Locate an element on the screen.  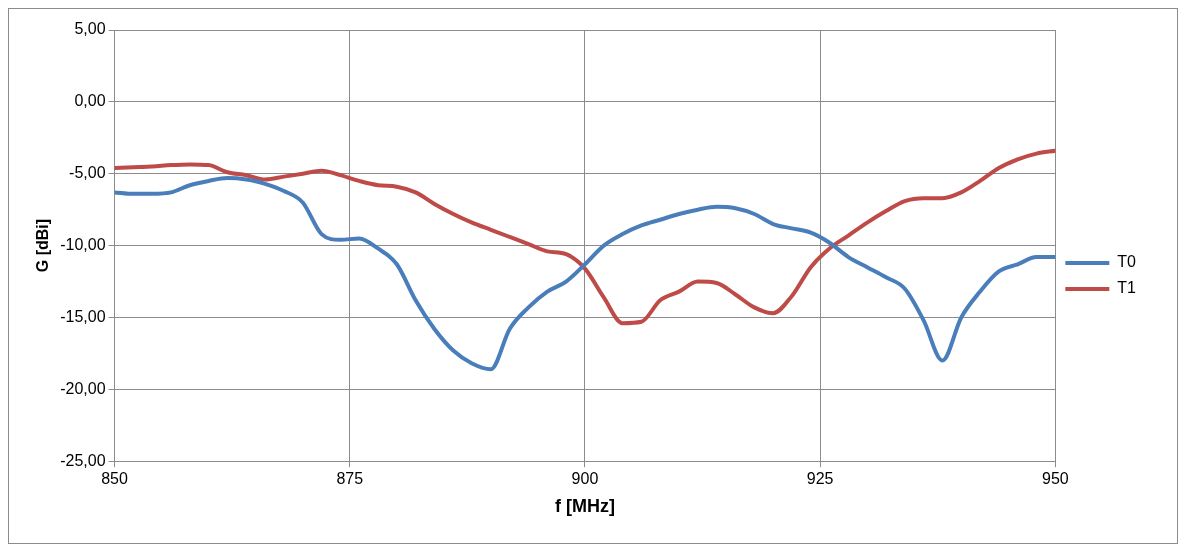
x-tick-label: 925 is located at coordinates (820, 479).